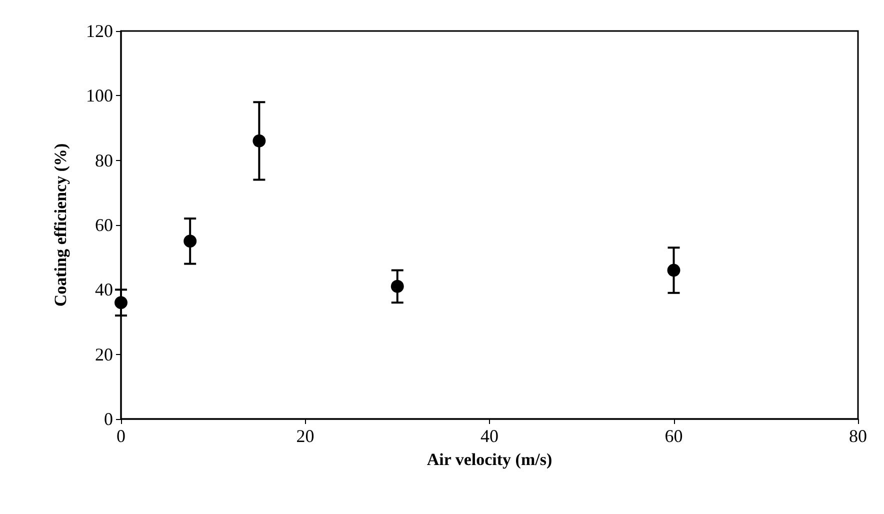  I want to click on y-tick-label: 120, so click(99, 31).